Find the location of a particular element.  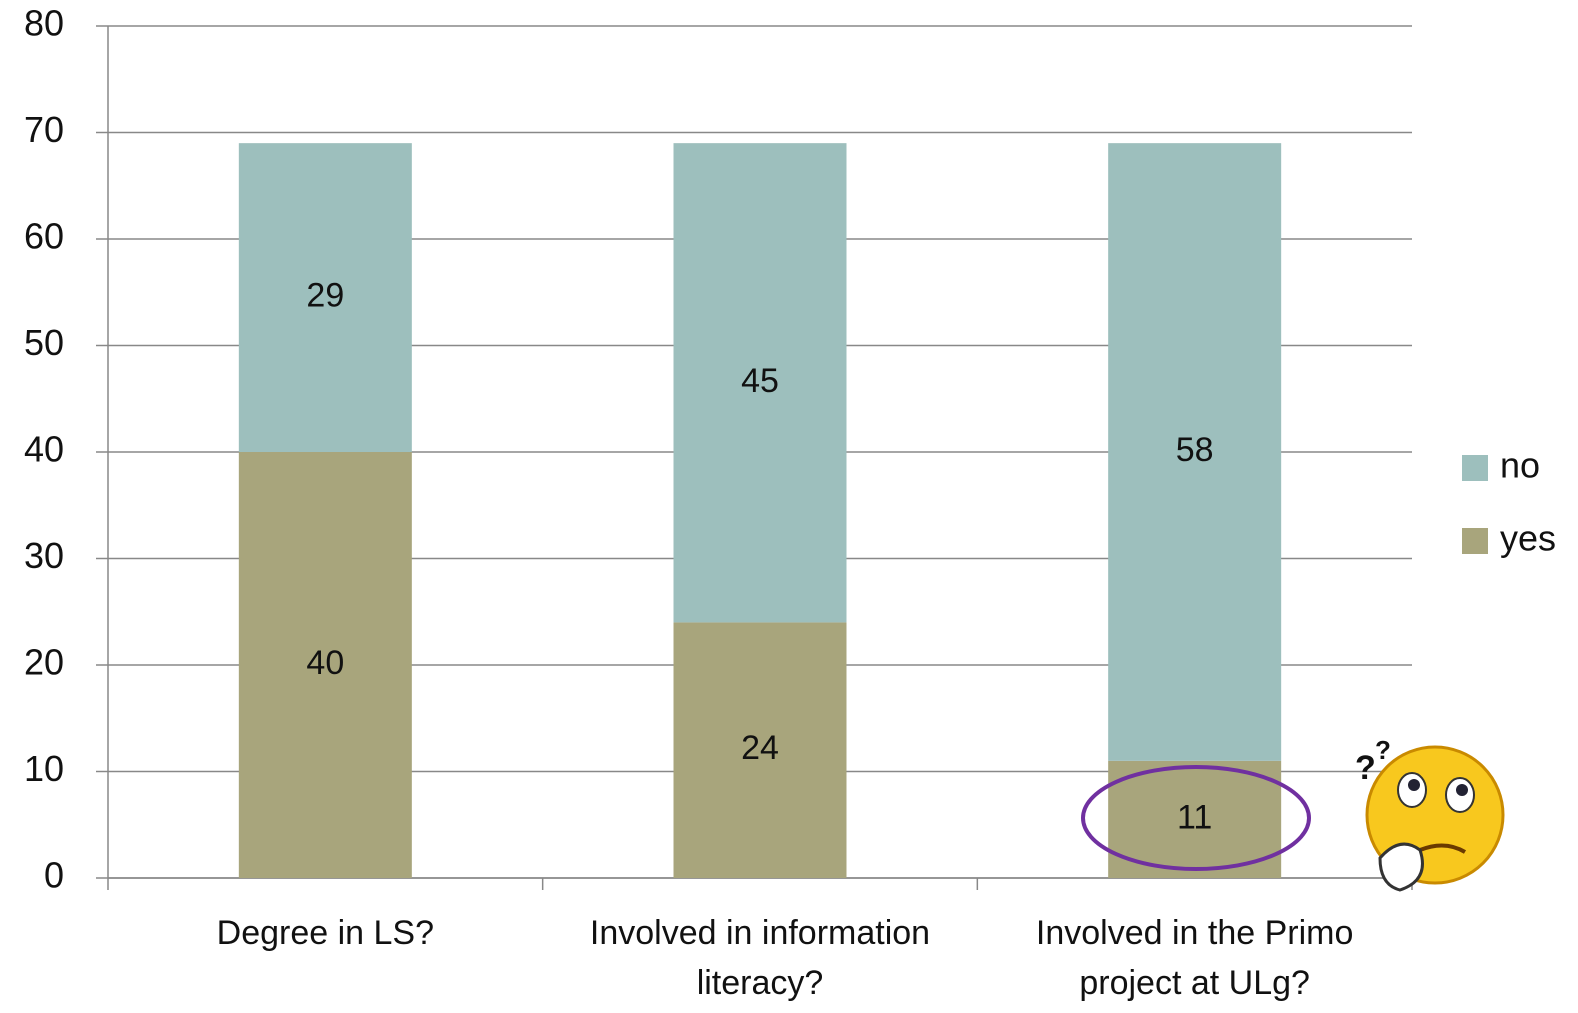

data-label: 24 is located at coordinates (760, 748).